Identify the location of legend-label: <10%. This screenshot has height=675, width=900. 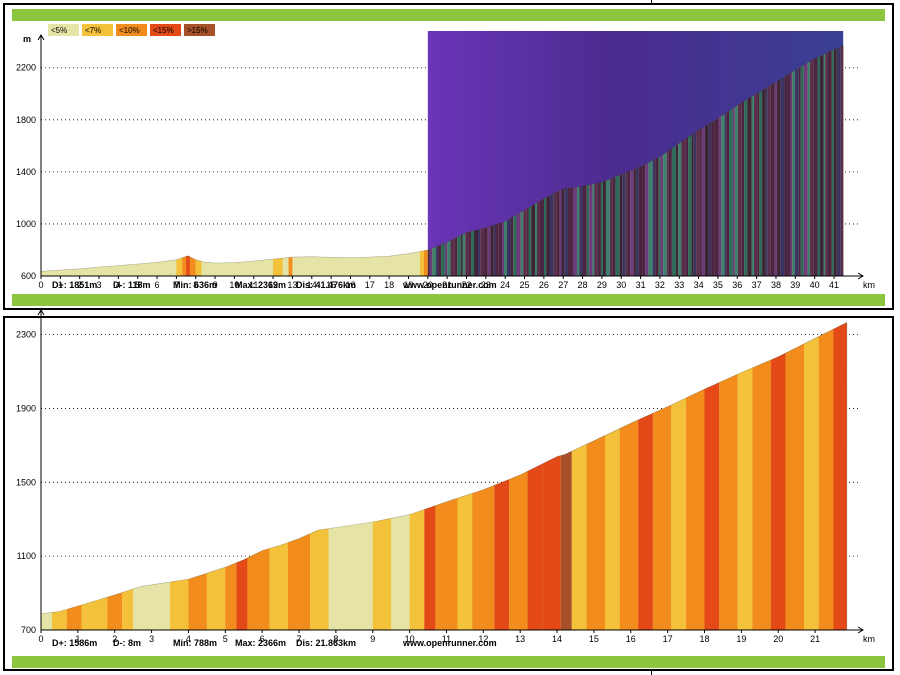
(129, 30).